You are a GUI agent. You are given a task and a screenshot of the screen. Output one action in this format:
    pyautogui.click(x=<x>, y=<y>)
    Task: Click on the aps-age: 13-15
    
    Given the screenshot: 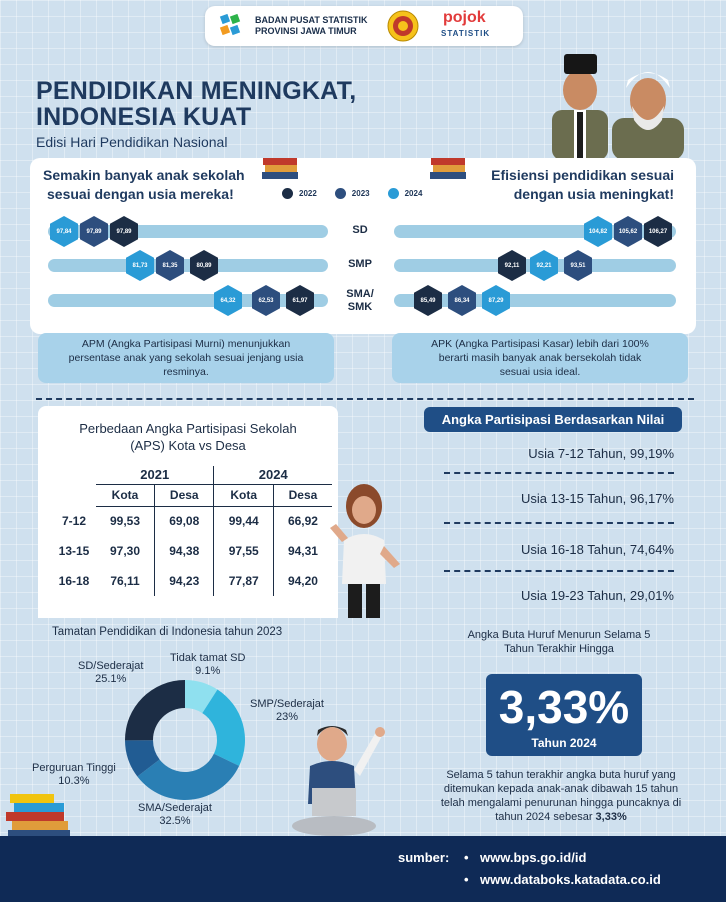 What is the action you would take?
    pyautogui.click(x=74, y=551)
    